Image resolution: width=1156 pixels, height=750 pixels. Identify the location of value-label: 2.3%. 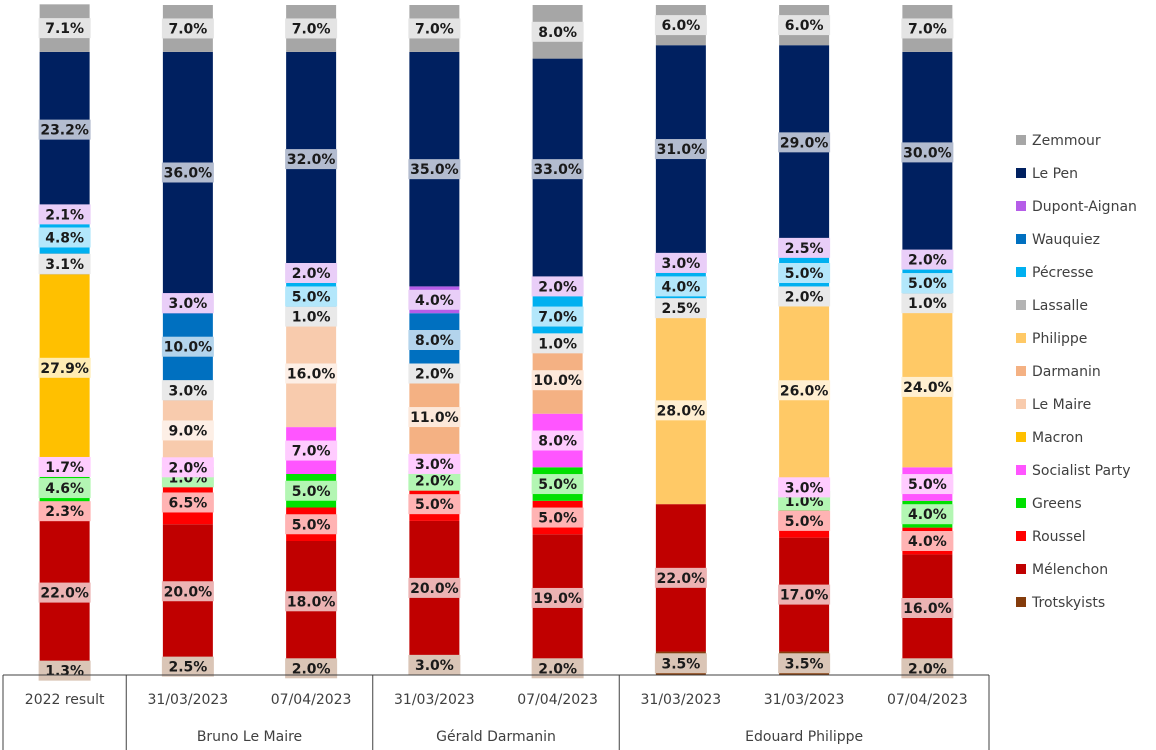
(64, 512).